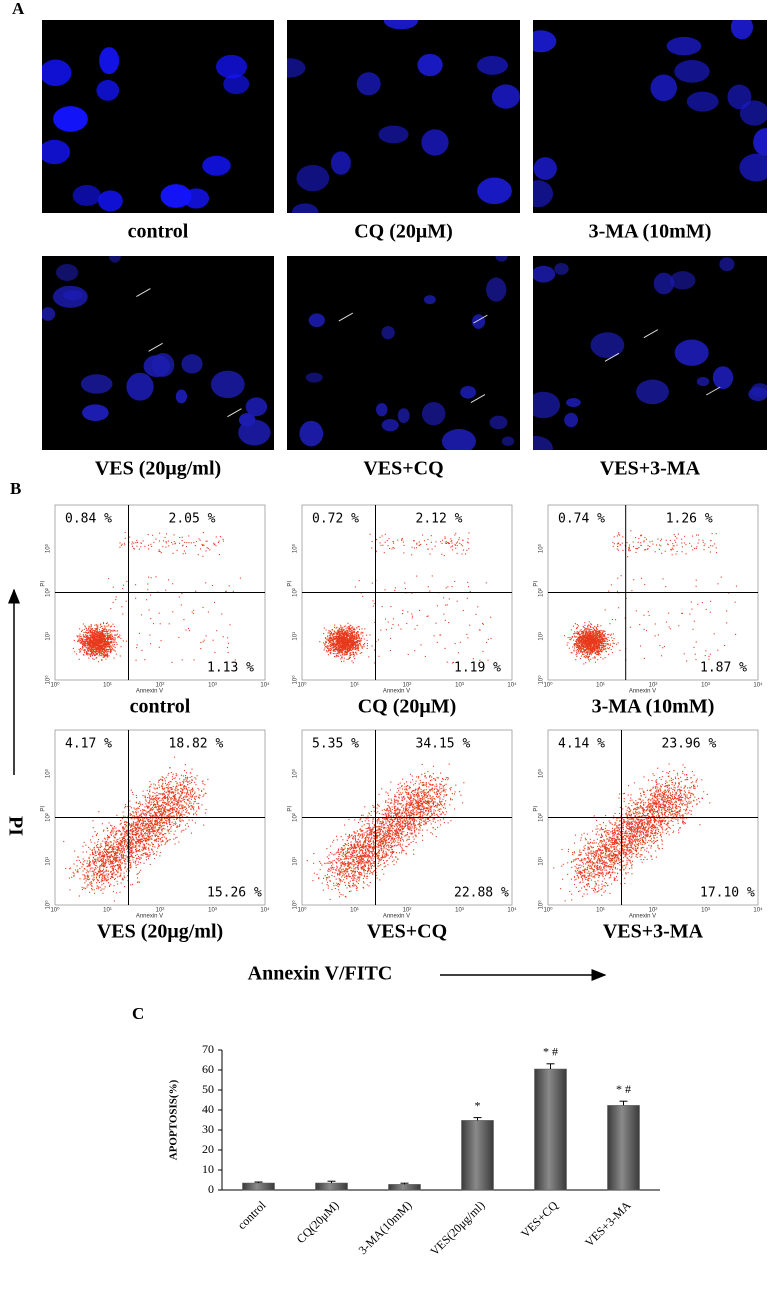  Describe the element at coordinates (650, 116) in the screenshot. I see `image-bg` at that location.